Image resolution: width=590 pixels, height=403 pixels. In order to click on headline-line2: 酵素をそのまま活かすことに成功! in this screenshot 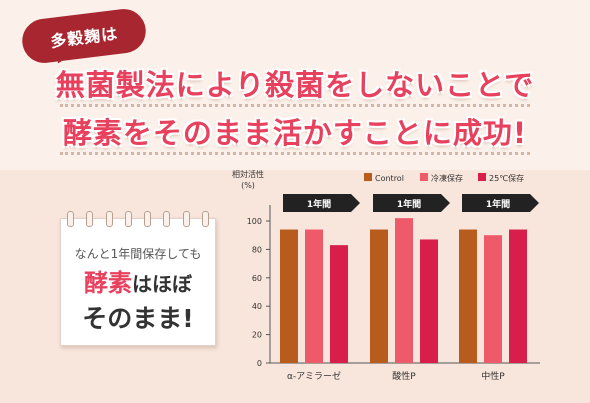, I will do `click(295, 133)`.